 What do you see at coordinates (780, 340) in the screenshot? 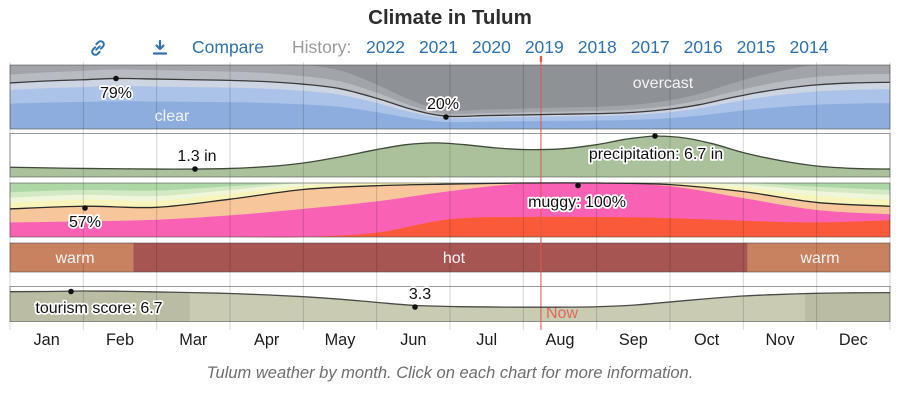
I see `month-label-nov: Nov` at bounding box center [780, 340].